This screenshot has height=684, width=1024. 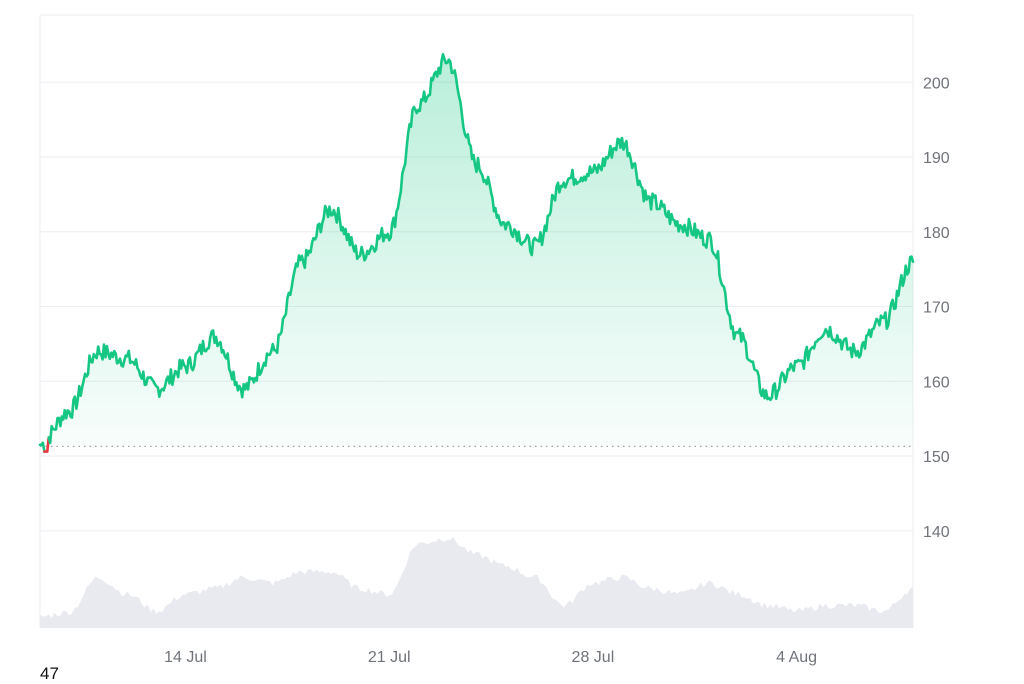 What do you see at coordinates (936, 382) in the screenshot?
I see `y-tick-label: 160` at bounding box center [936, 382].